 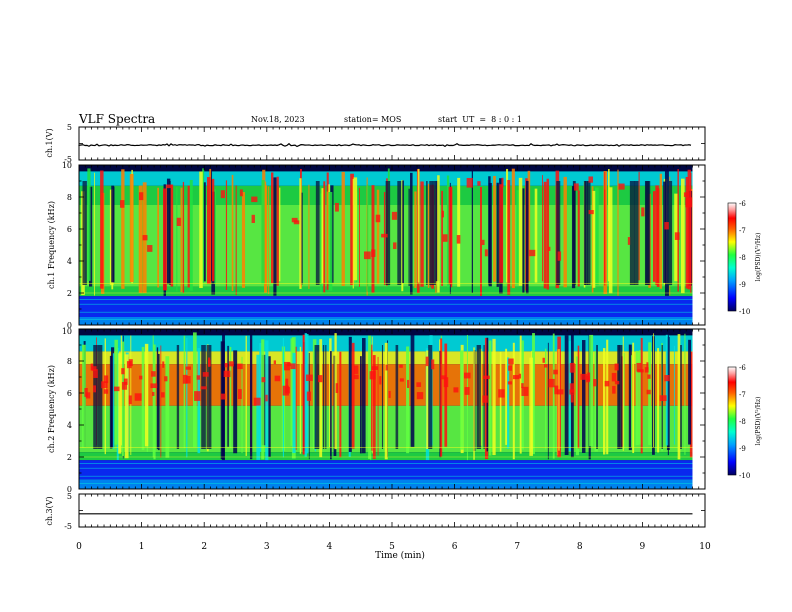 What do you see at coordinates (51, 245) in the screenshot?
I see `ch1-spectrum-ylabel: ch.1 Frequency (kHz)` at bounding box center [51, 245].